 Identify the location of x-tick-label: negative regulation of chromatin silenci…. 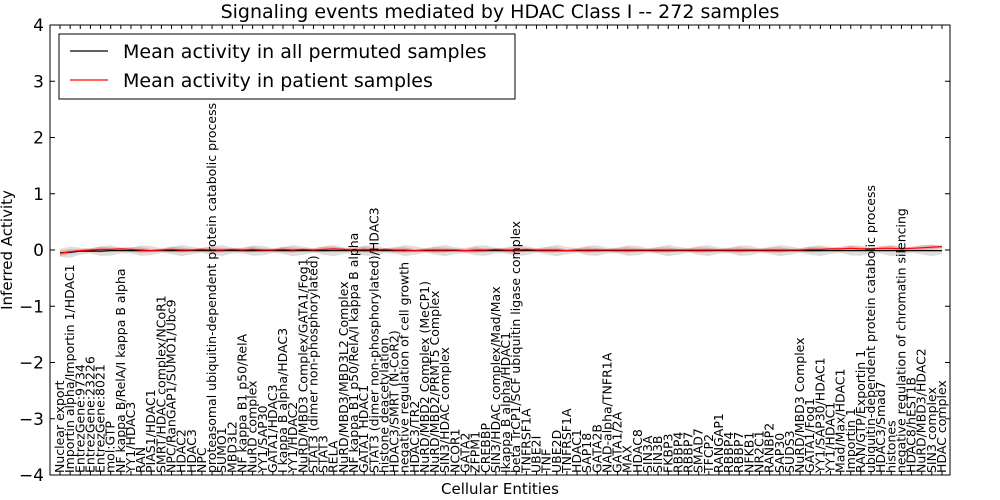
(900, 340).